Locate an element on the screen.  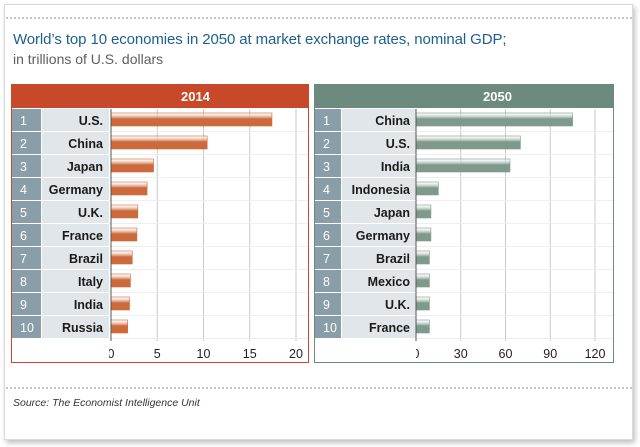
panel-header-2050 is located at coordinates (464, 96).